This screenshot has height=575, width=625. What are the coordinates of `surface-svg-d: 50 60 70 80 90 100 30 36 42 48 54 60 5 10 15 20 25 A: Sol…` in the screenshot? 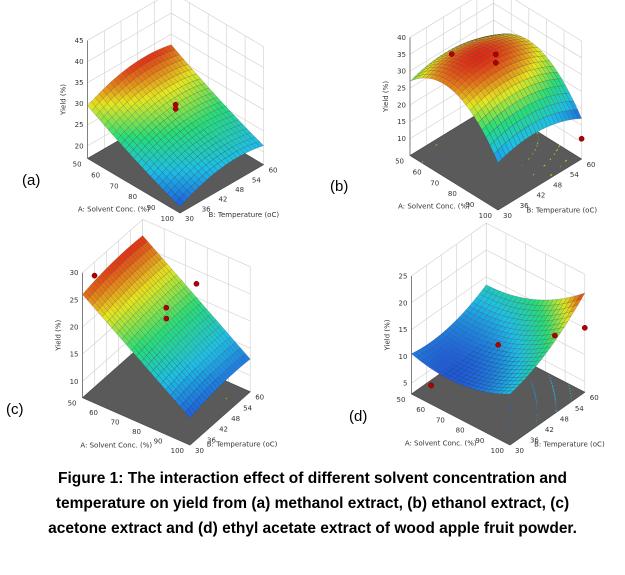 It's located at (494, 338).